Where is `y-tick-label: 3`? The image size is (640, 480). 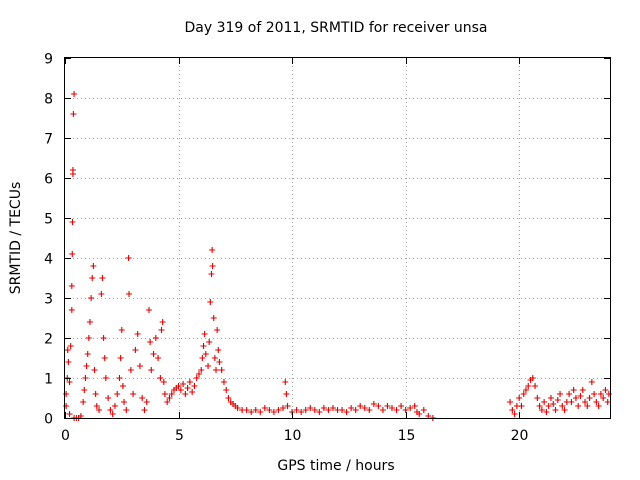
y-tick-label: 3 is located at coordinates (48, 300).